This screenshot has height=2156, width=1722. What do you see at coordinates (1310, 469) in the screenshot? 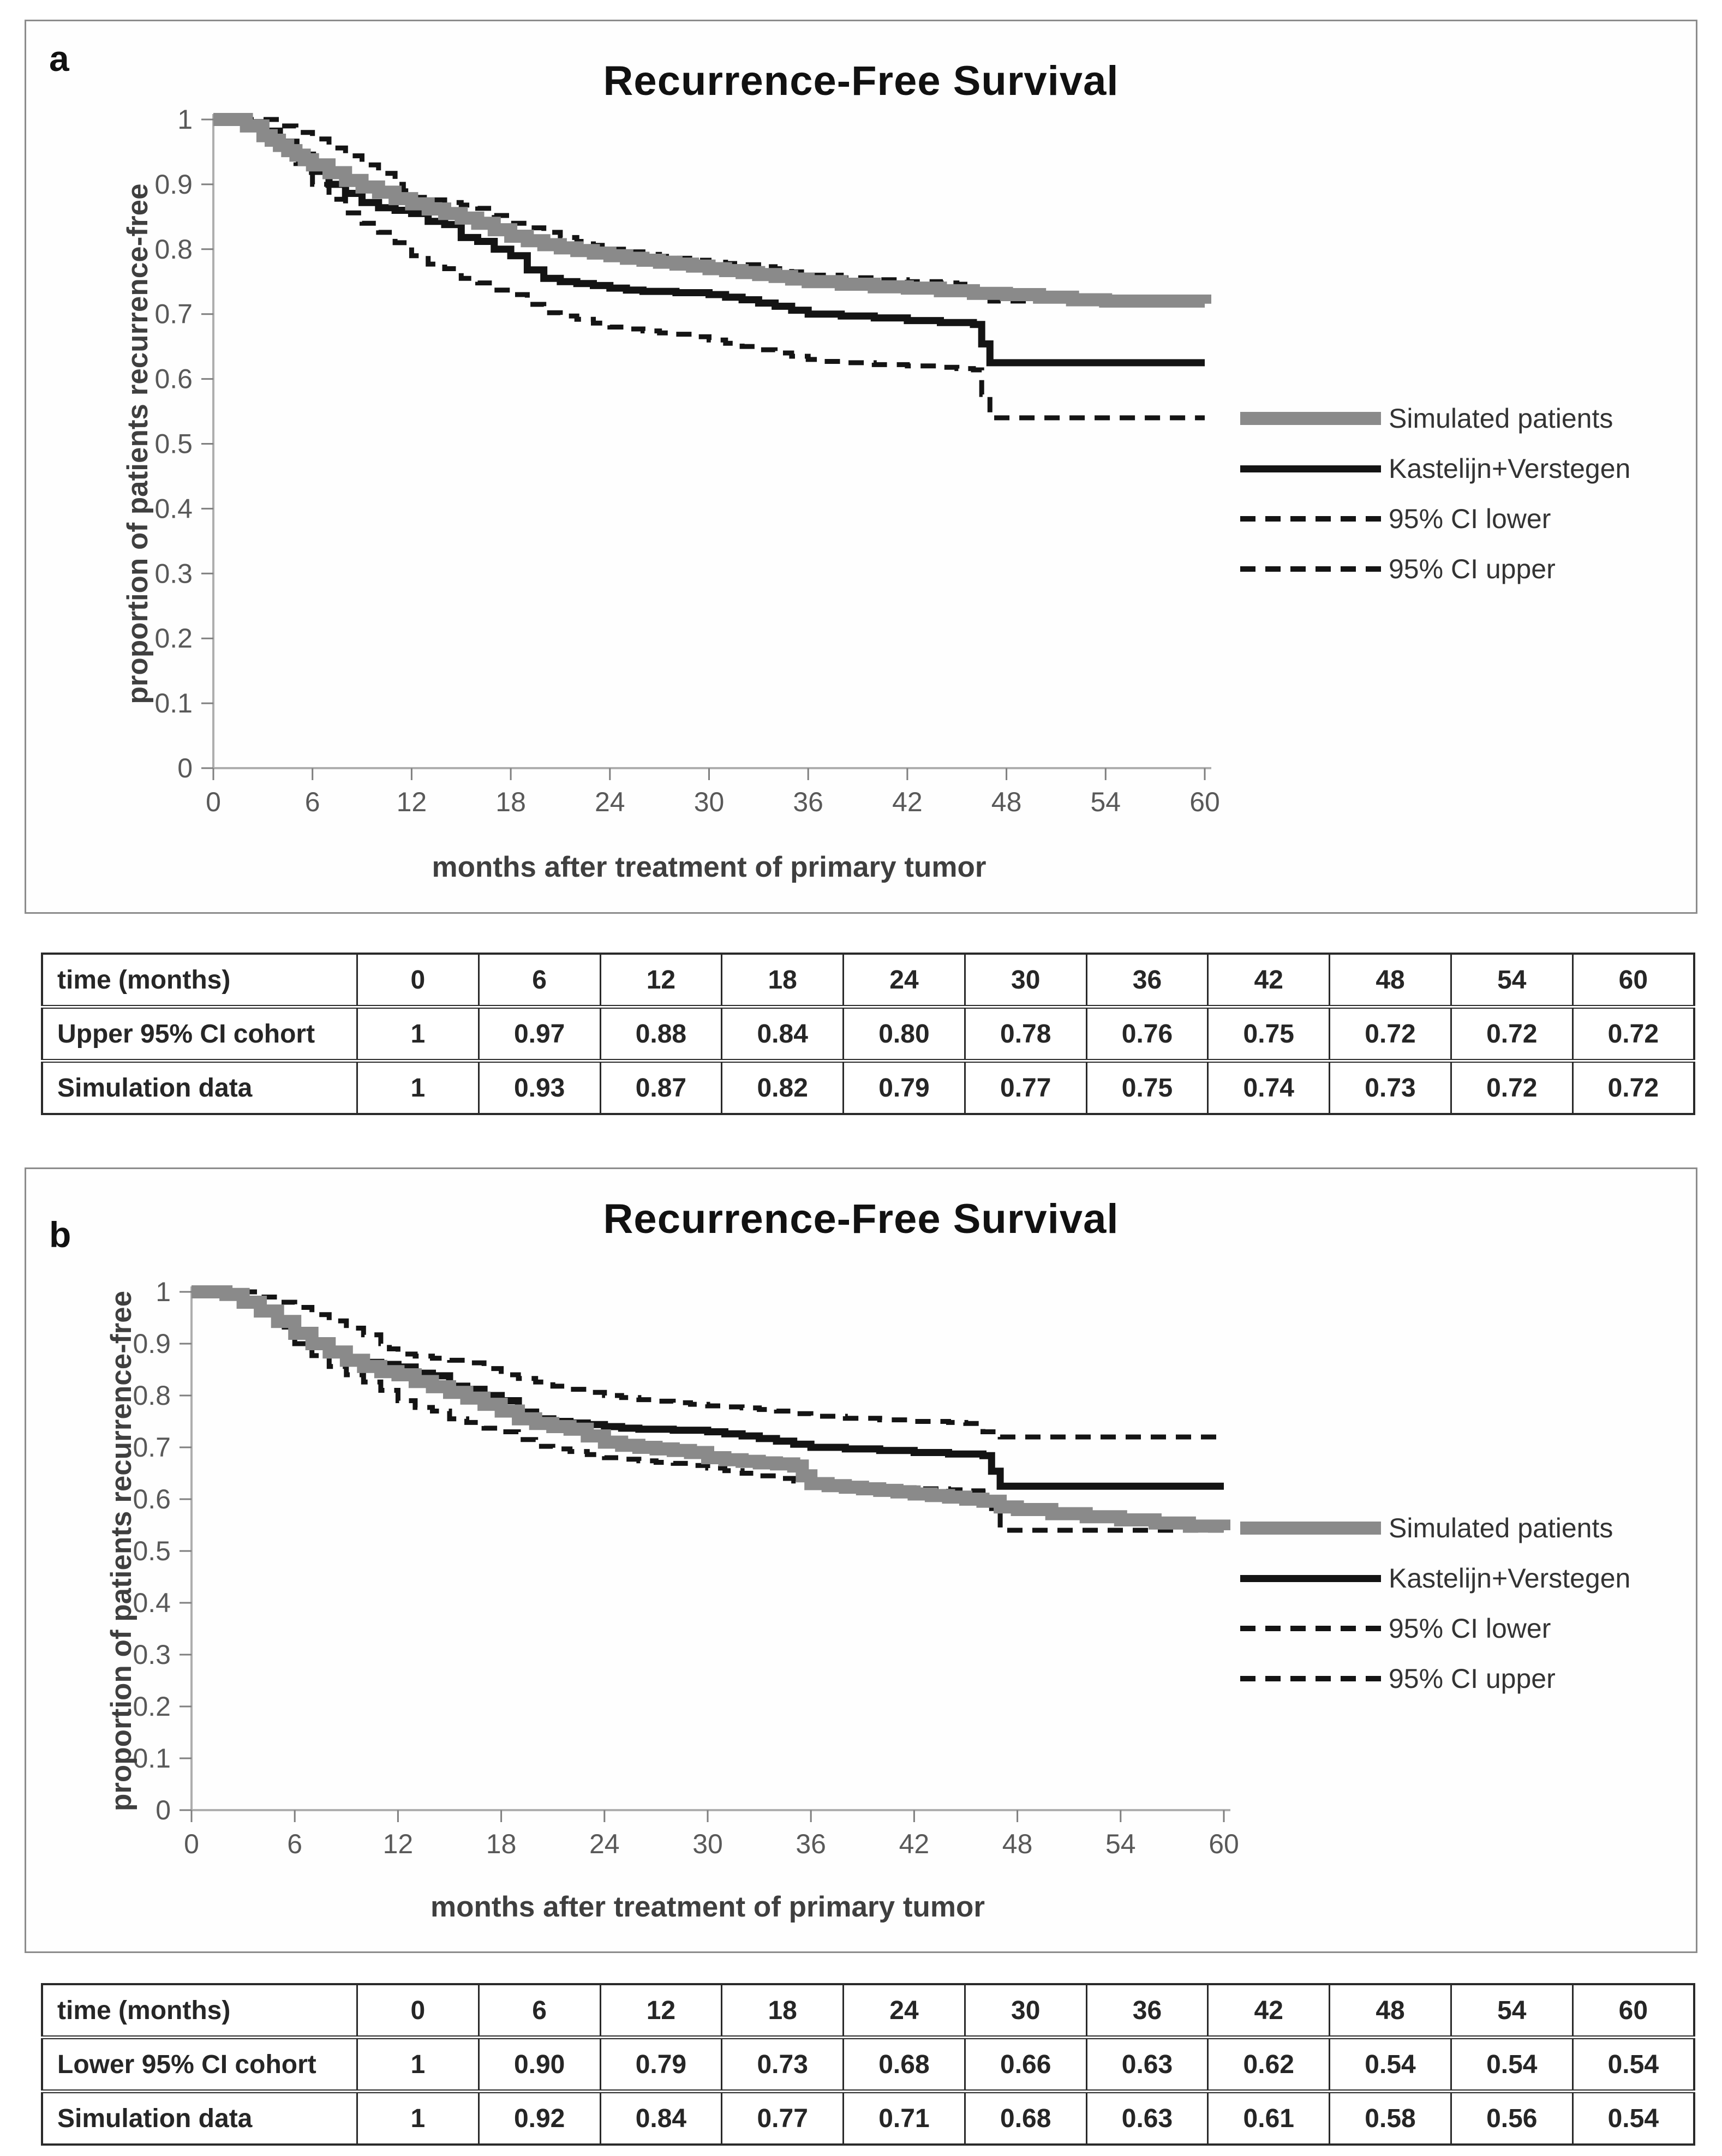
I see `cohort-line-swatch` at bounding box center [1310, 469].